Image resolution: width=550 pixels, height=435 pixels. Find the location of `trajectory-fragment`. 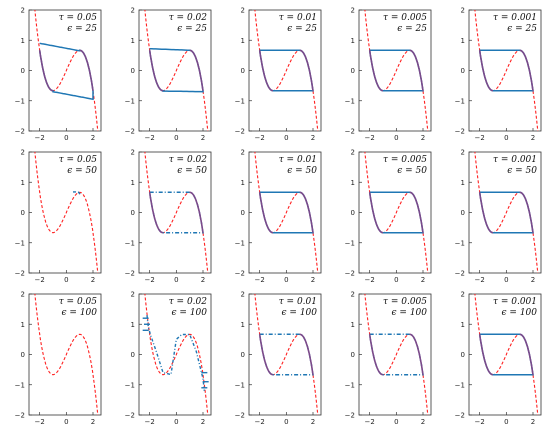

trajectory-fragment is located at coordinates (77, 193).